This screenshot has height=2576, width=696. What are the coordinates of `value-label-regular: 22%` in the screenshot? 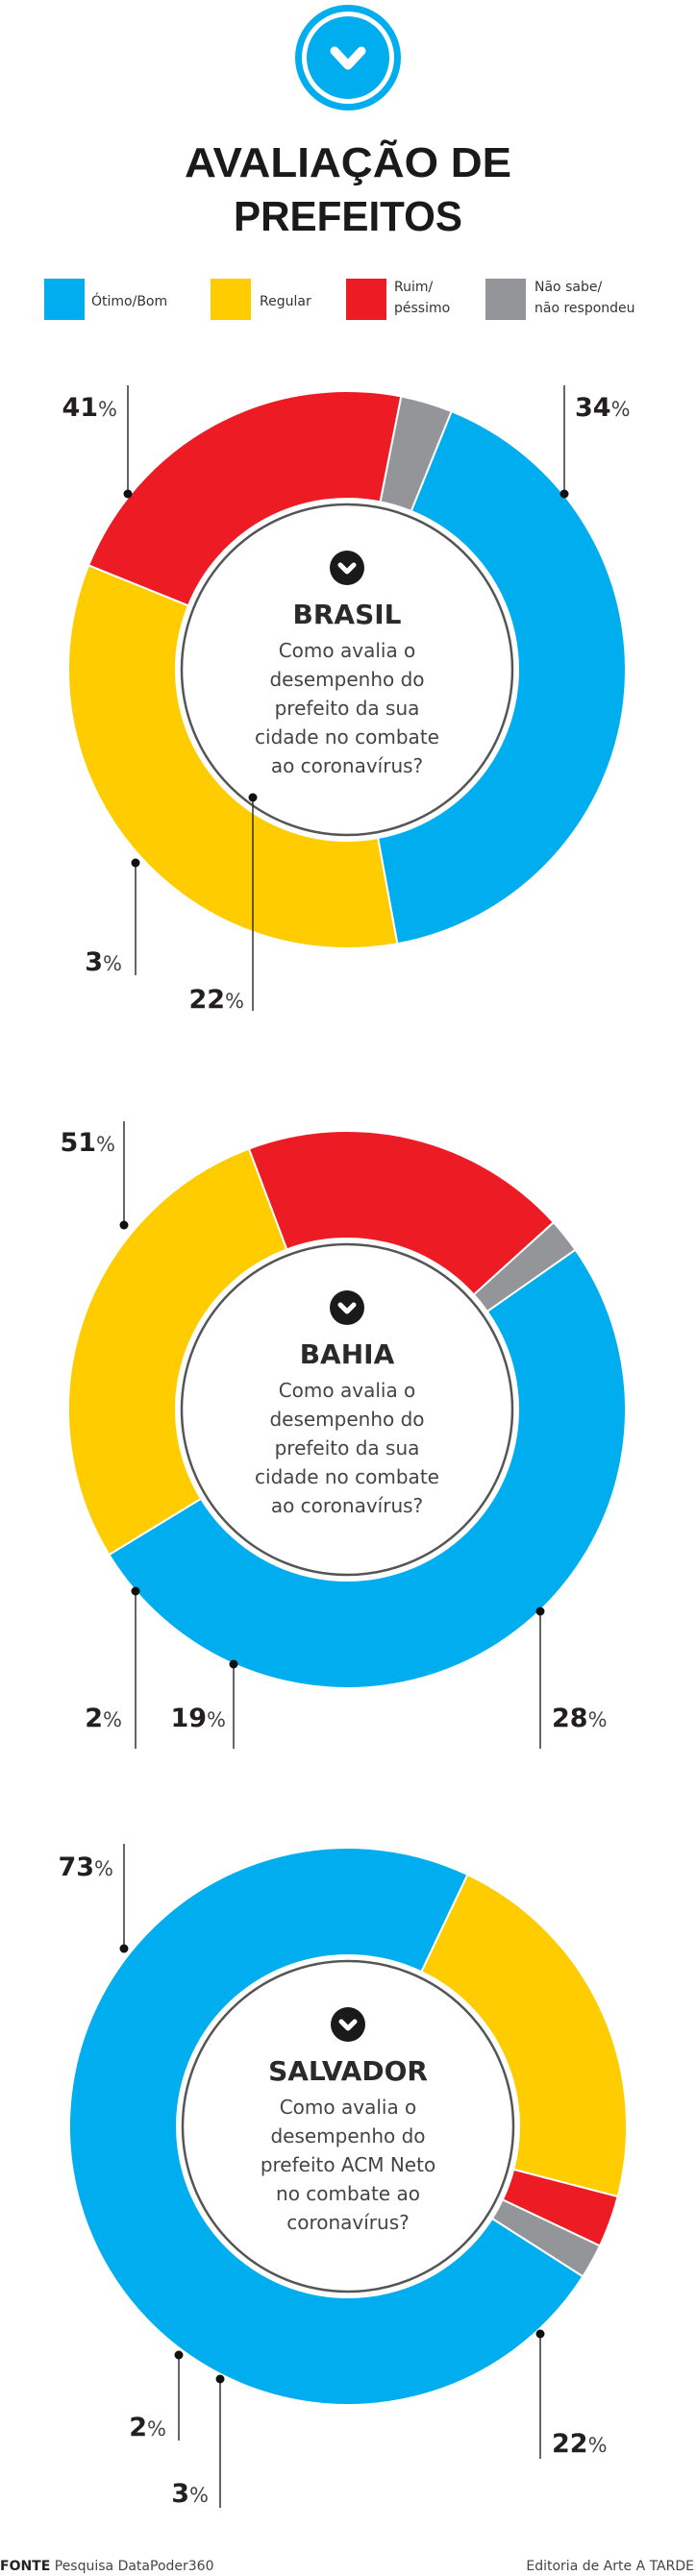 It's located at (580, 2444).